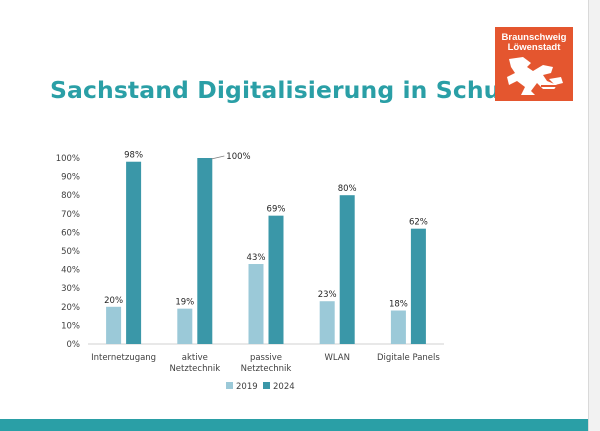 The height and width of the screenshot is (431, 600). I want to click on braunschweig-logo: Braunschweig Löwenstadt, so click(534, 64).